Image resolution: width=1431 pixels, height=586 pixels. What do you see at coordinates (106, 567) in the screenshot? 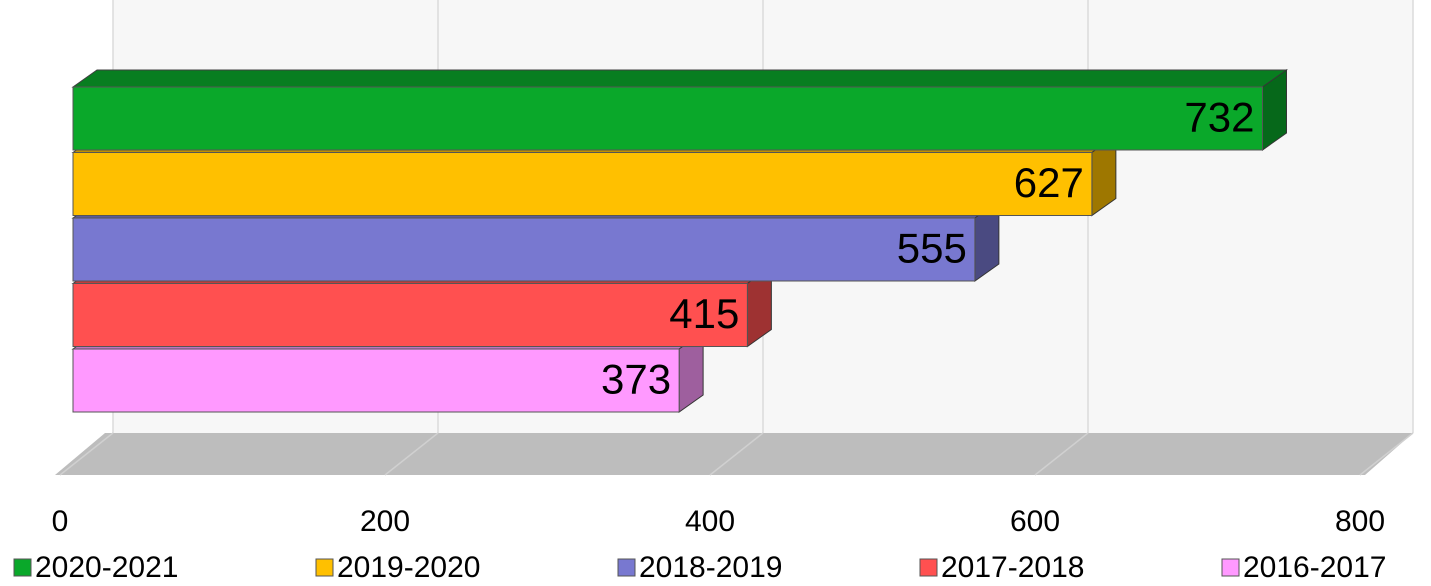
I see `legend-label: 2020-2021` at bounding box center [106, 567].